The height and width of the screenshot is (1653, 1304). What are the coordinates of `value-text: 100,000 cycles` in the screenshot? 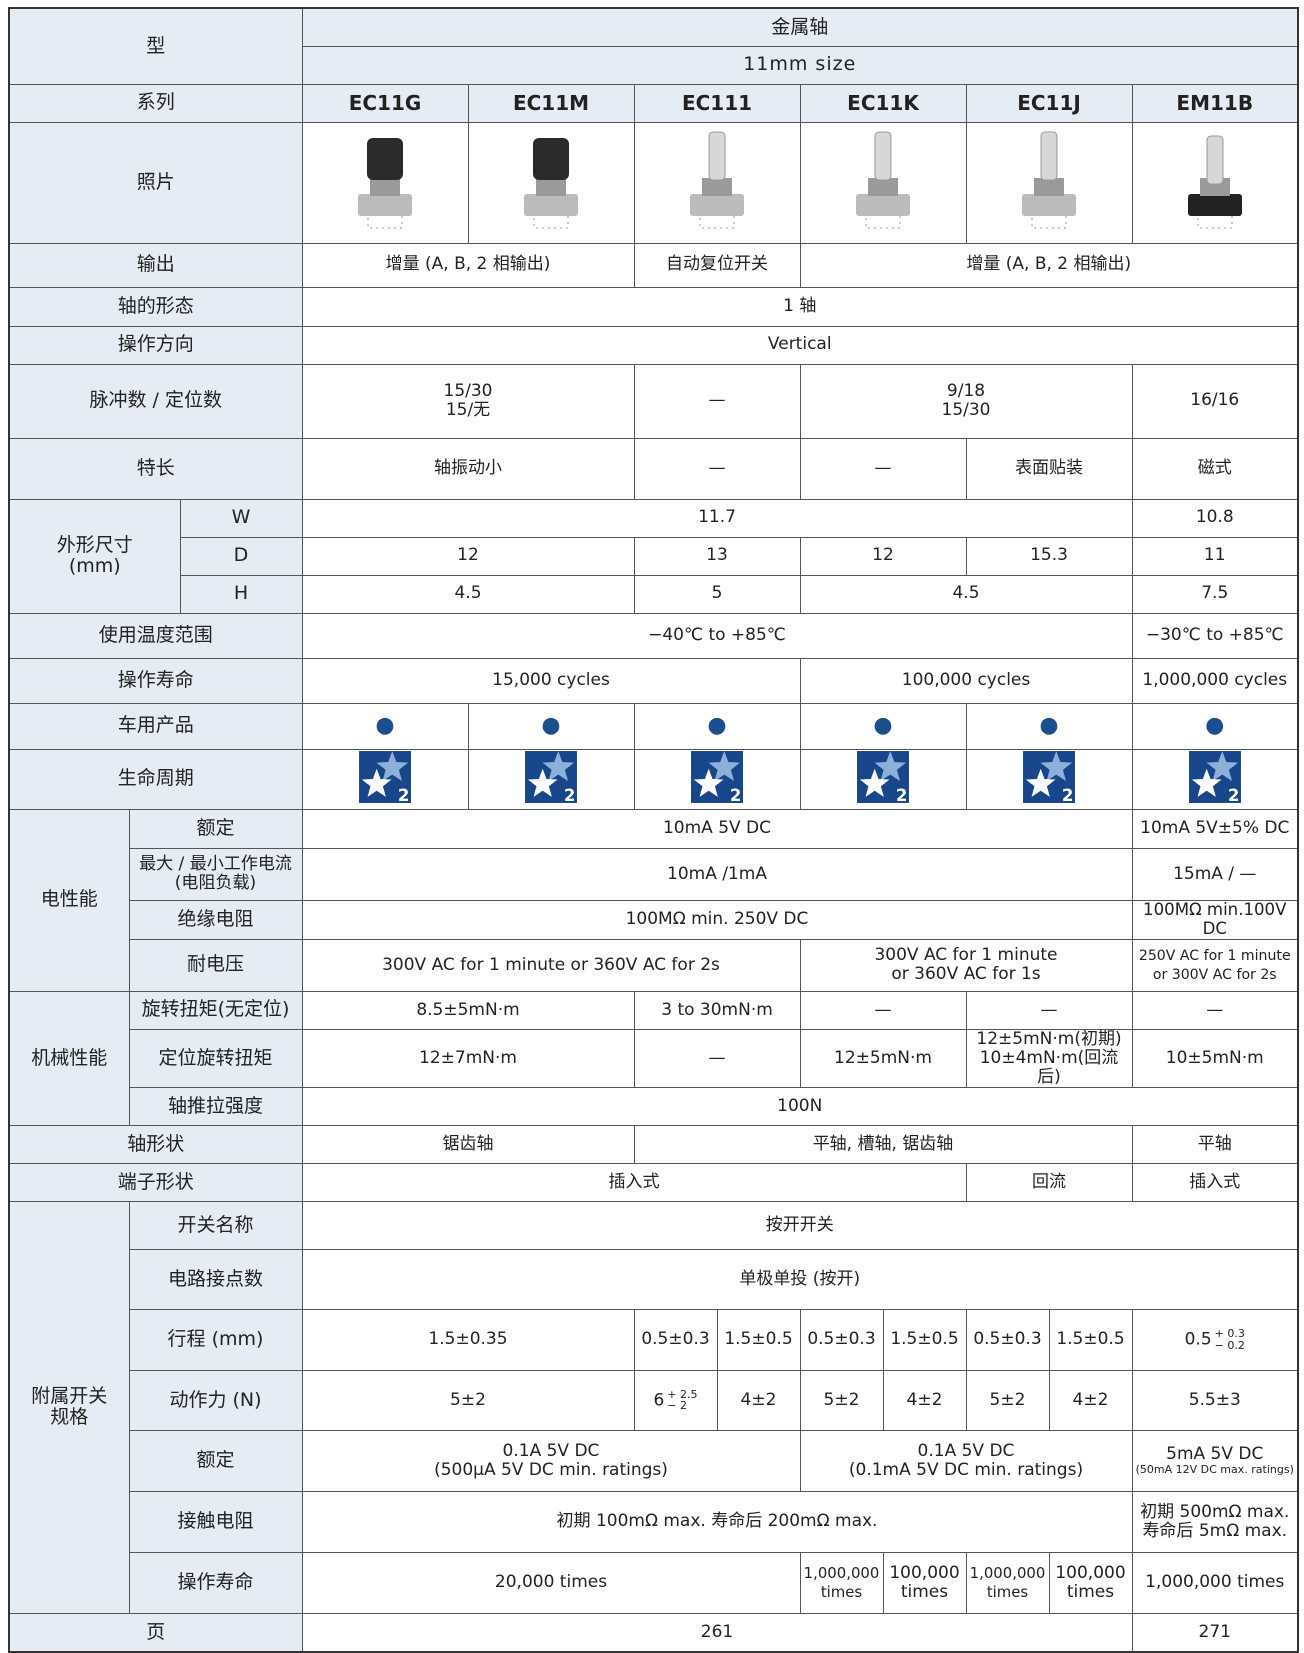 It's located at (966, 679).